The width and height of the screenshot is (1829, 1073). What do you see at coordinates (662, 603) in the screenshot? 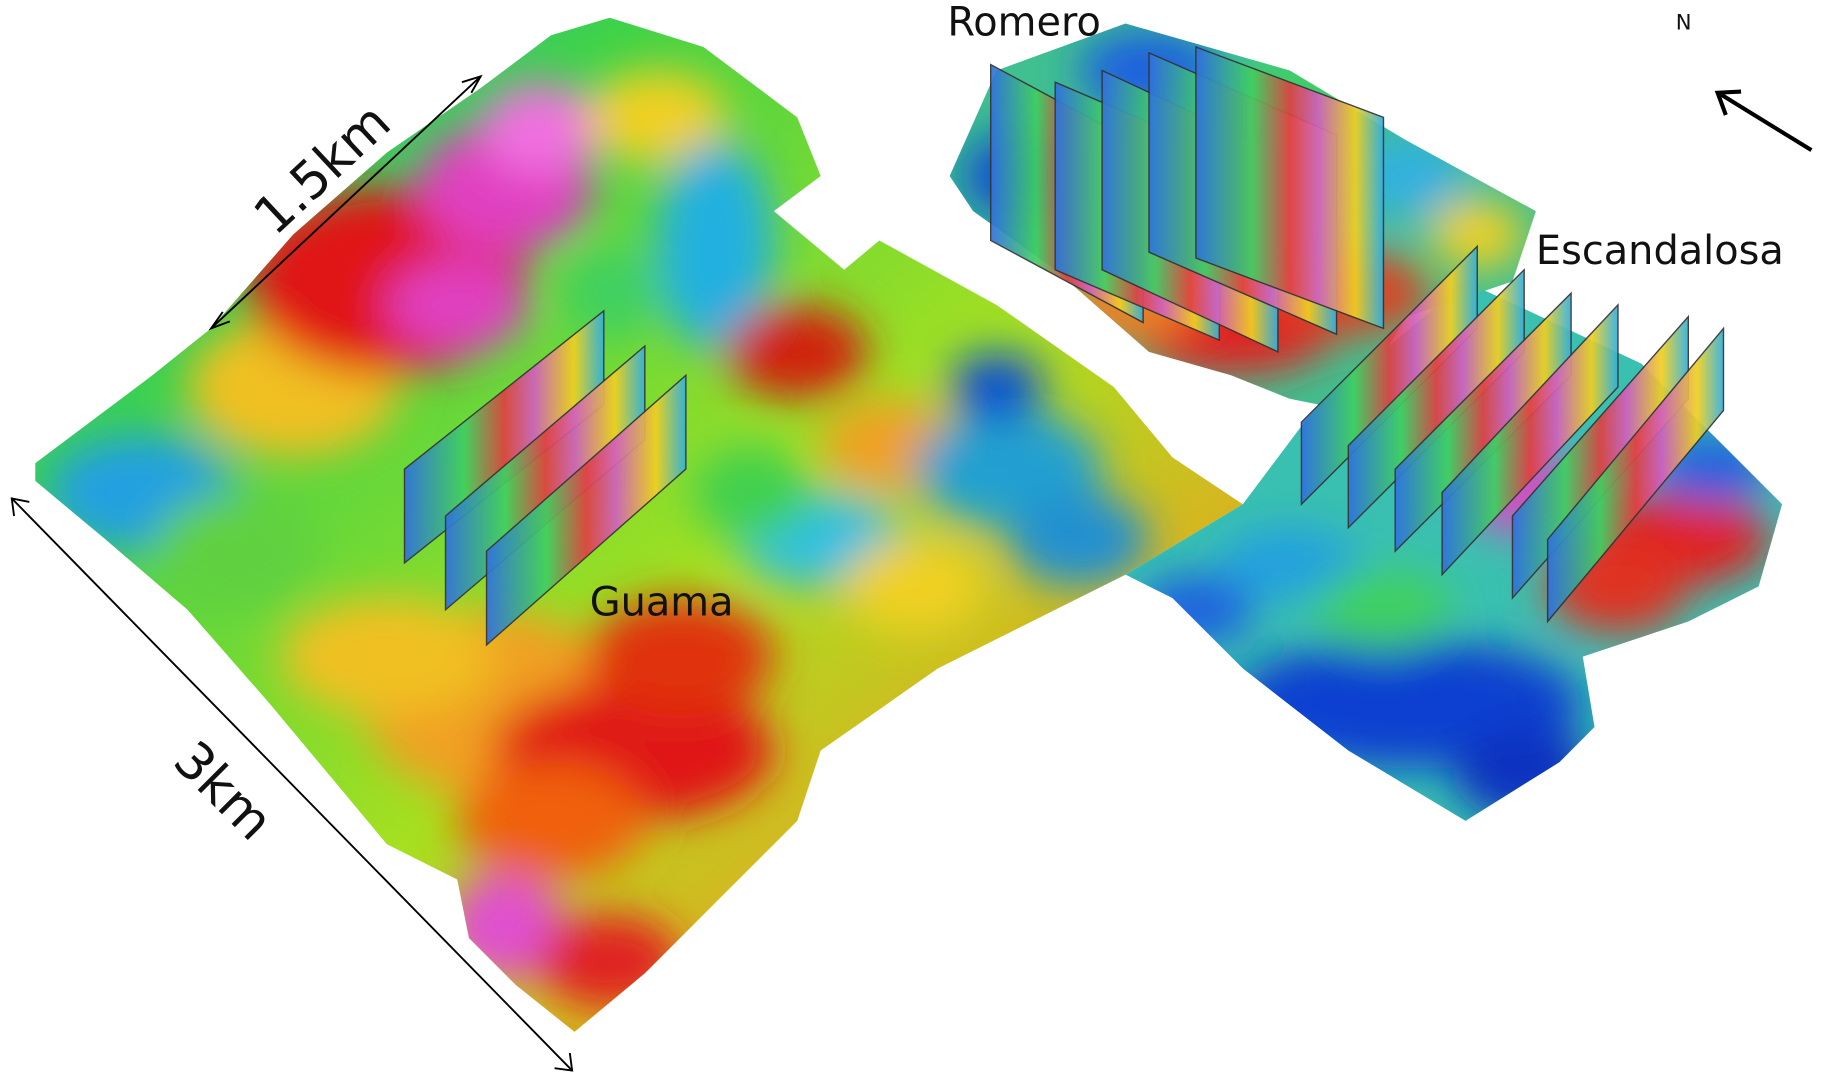
I see `site-label: Guama` at bounding box center [662, 603].